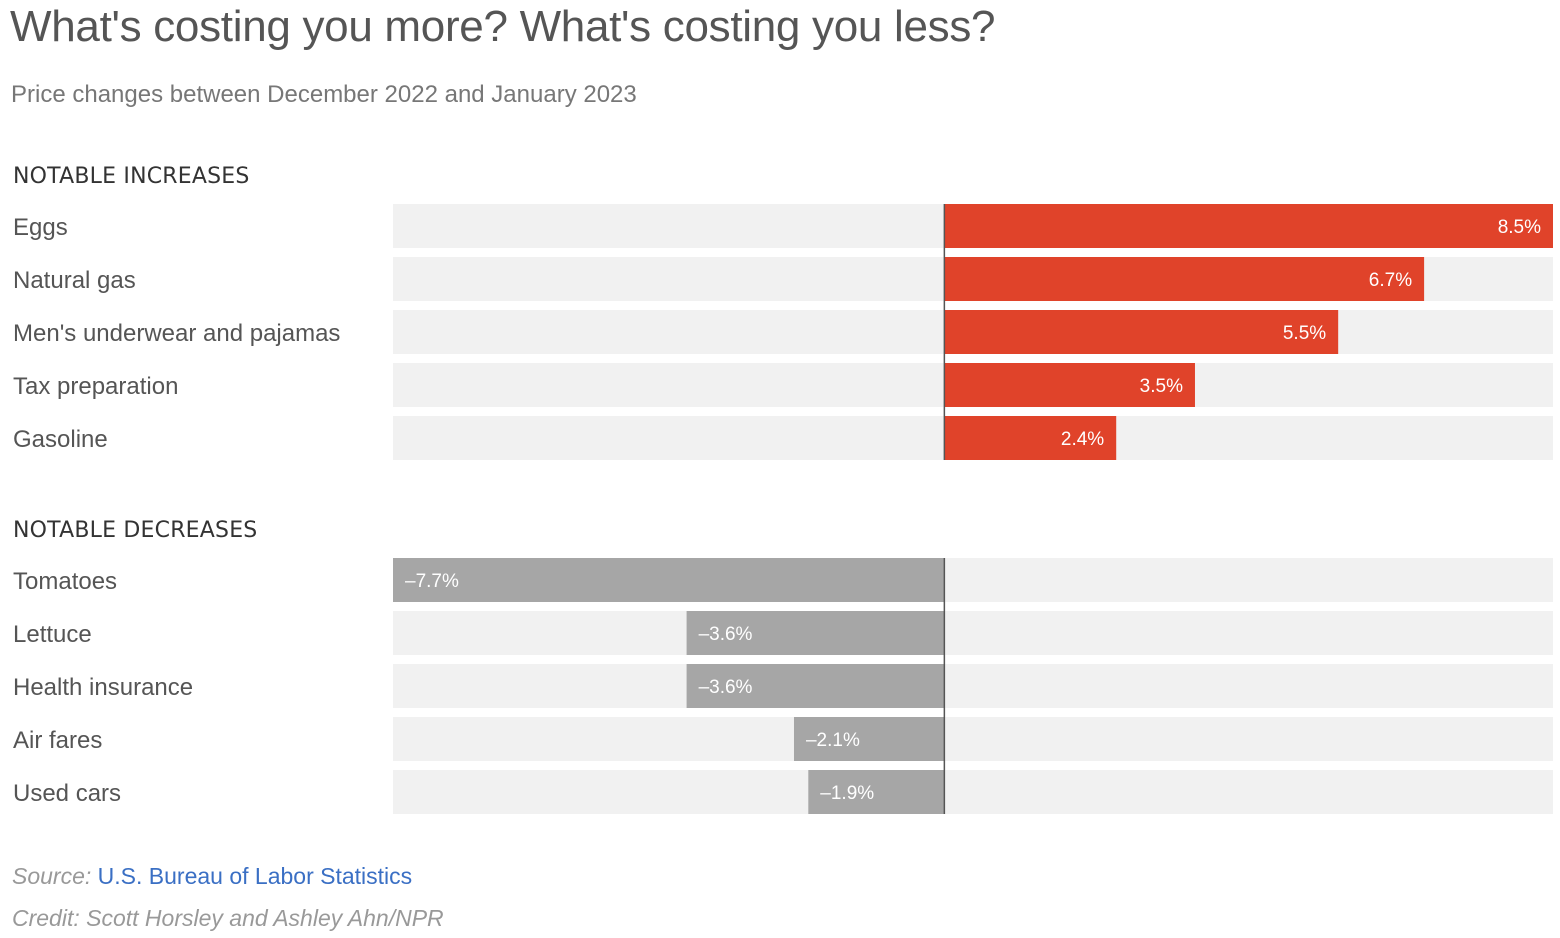 The height and width of the screenshot is (938, 1560). Describe the element at coordinates (1082, 439) in the screenshot. I see `data-label: 2.4%` at that location.